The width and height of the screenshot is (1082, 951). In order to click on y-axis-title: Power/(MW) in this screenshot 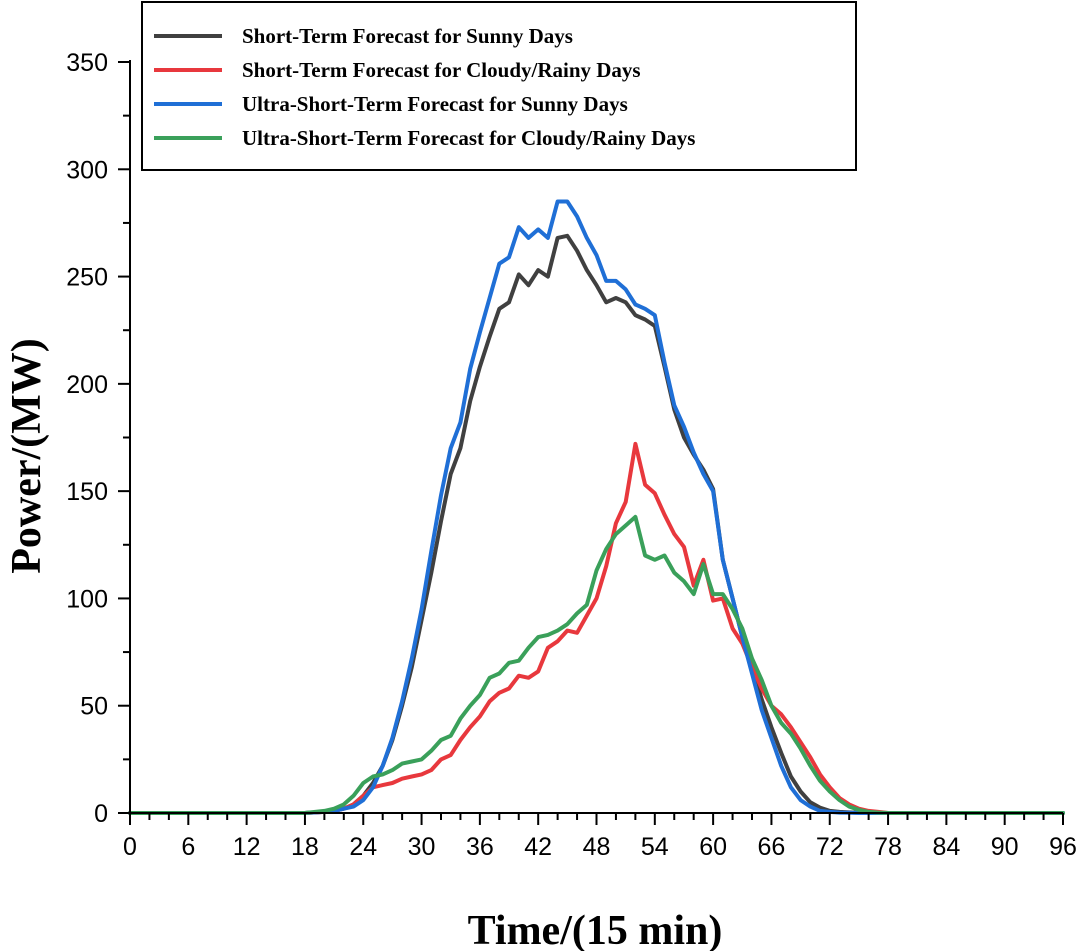, I will do `click(27, 456)`.